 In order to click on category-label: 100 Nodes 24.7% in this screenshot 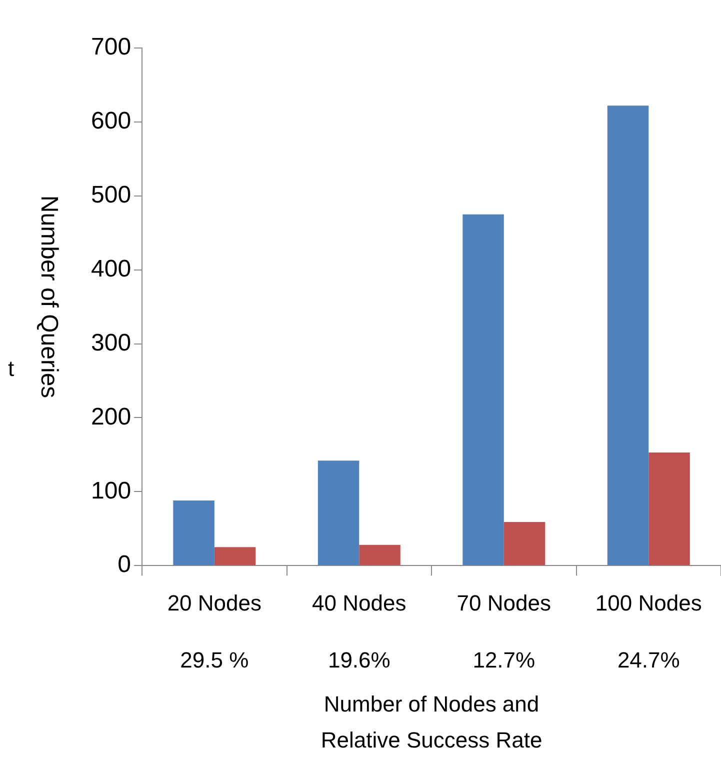, I will do `click(648, 631)`.